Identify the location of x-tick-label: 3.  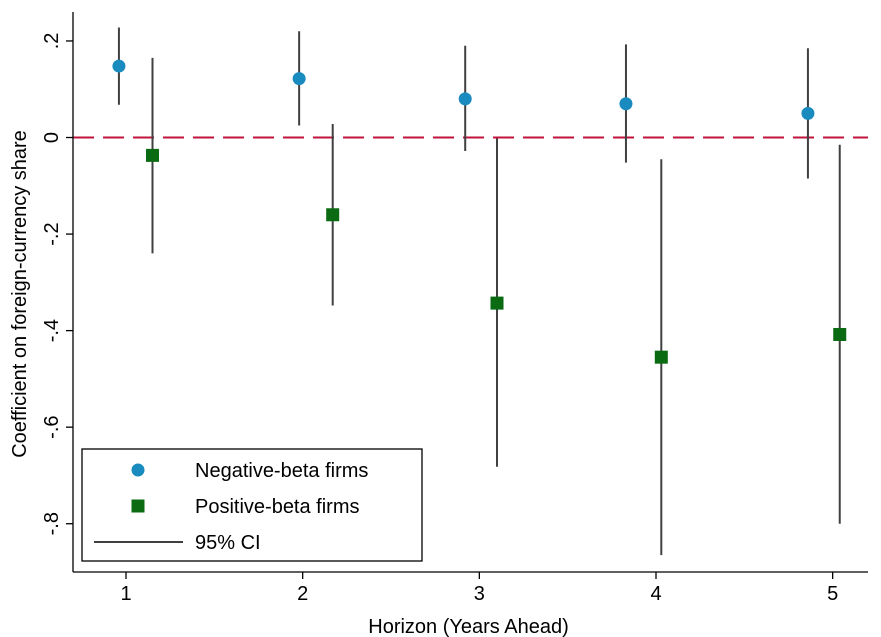
(479, 594).